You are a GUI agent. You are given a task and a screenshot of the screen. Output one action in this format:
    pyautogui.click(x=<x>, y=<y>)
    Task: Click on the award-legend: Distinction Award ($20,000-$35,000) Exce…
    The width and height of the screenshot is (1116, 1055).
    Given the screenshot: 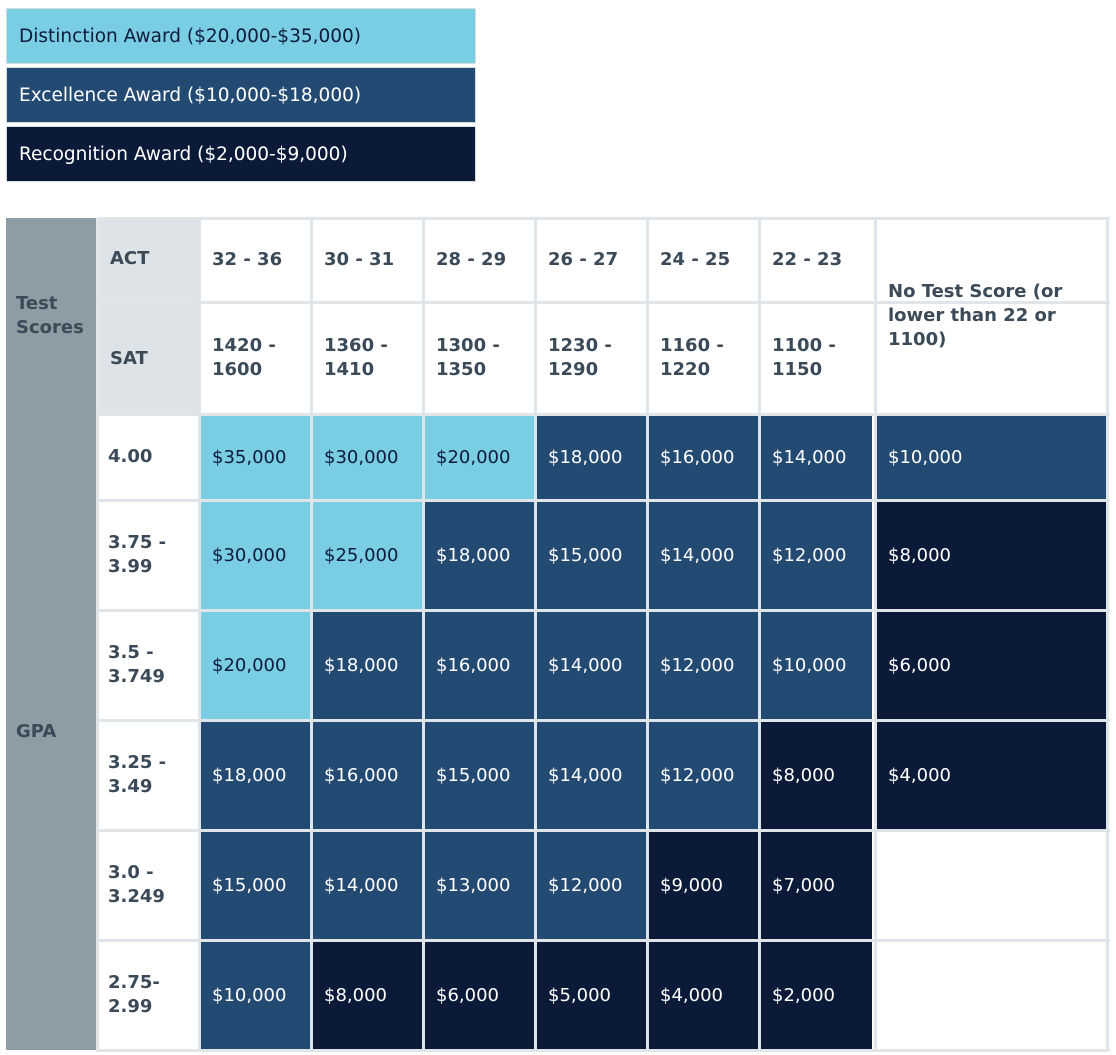 What is the action you would take?
    pyautogui.click(x=241, y=96)
    